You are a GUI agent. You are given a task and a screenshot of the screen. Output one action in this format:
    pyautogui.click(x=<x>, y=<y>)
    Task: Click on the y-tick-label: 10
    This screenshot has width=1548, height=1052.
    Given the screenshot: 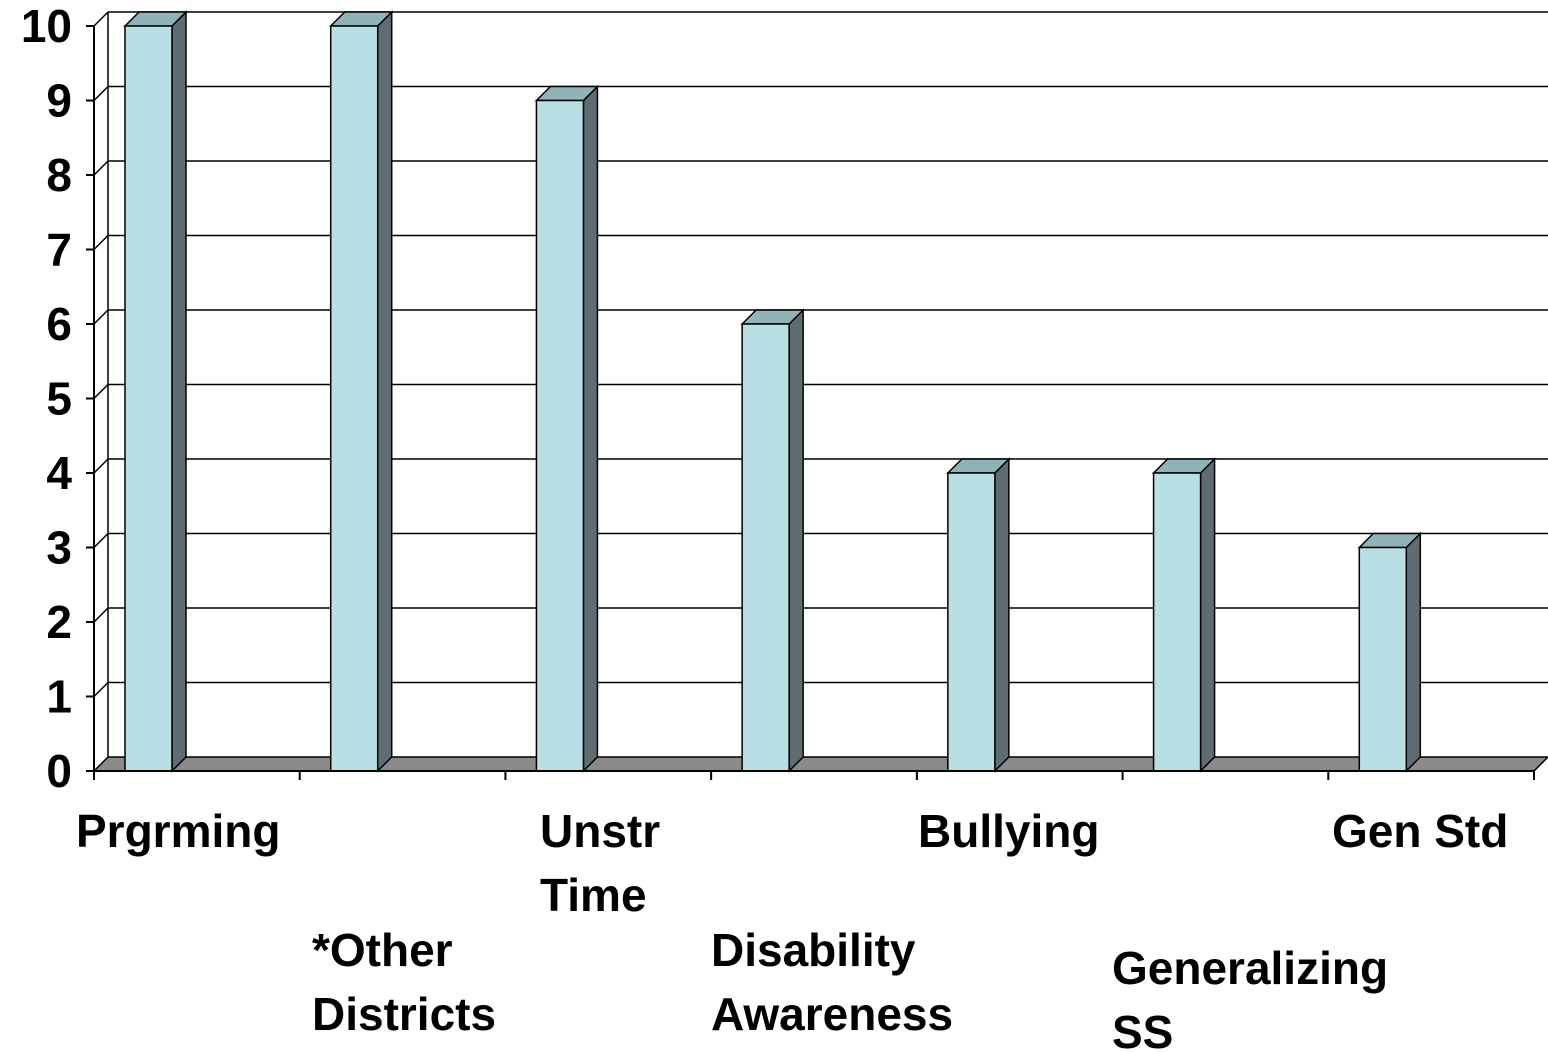 What is the action you would take?
    pyautogui.click(x=46, y=26)
    